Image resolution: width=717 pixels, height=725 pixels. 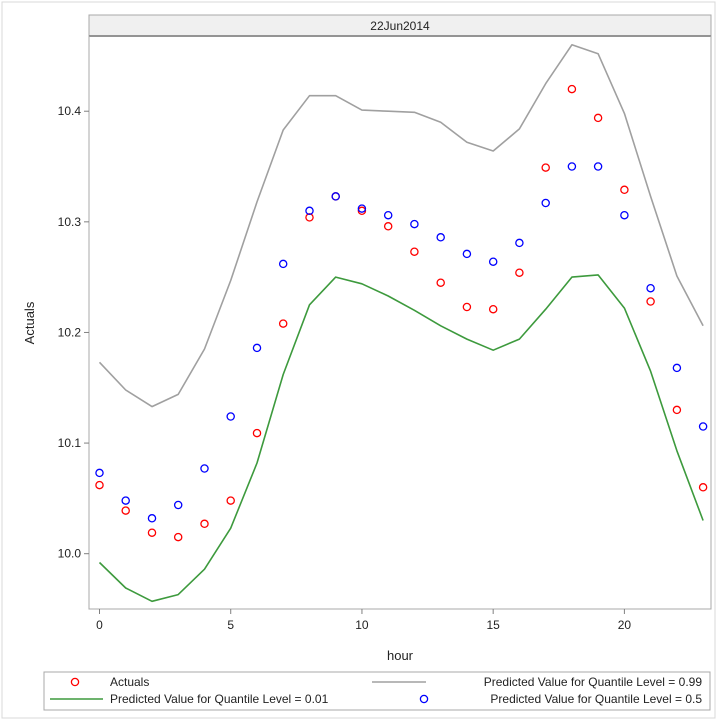 What do you see at coordinates (99, 625) in the screenshot?
I see `x-tick-label: 0` at bounding box center [99, 625].